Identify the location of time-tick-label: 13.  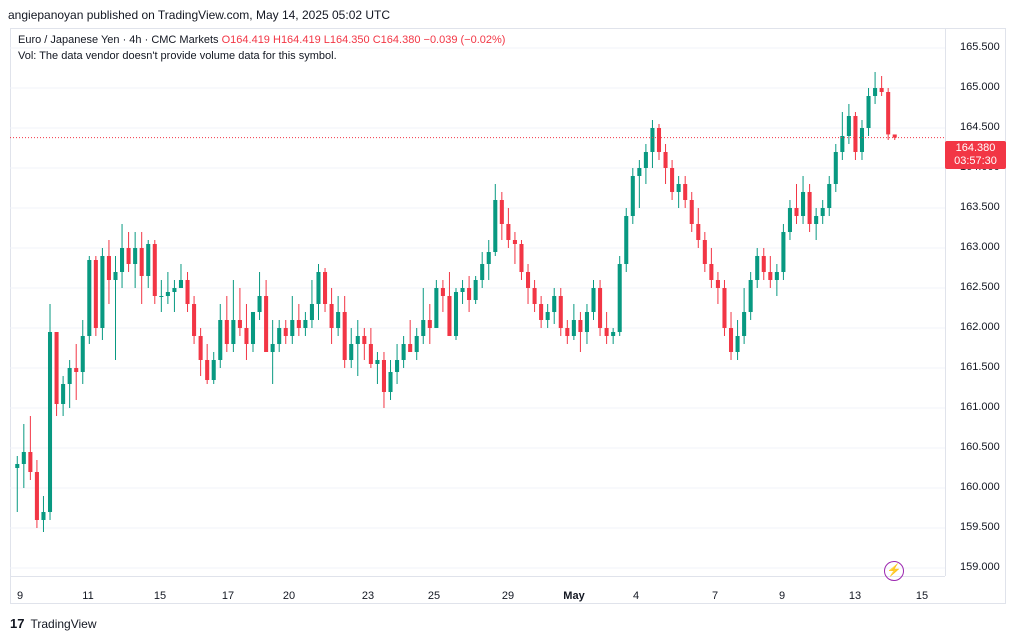
(855, 596).